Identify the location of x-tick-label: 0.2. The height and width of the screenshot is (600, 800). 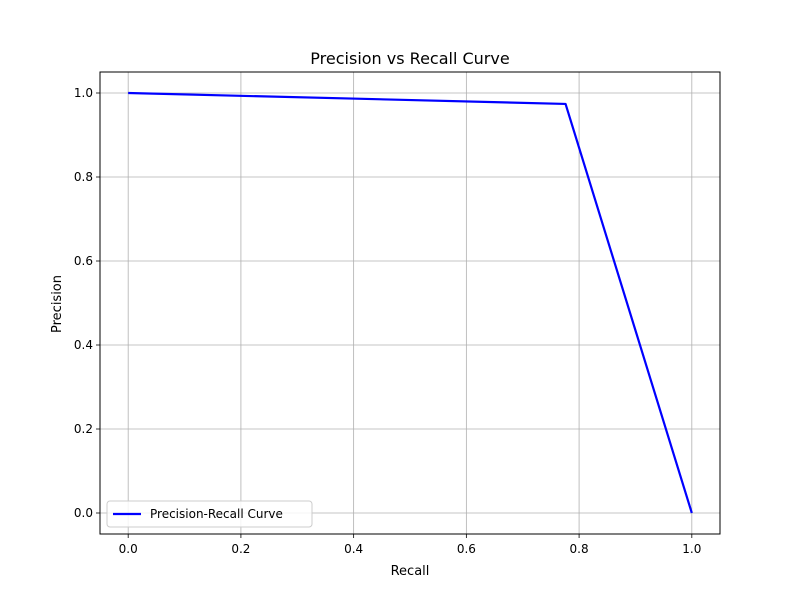
(240, 549).